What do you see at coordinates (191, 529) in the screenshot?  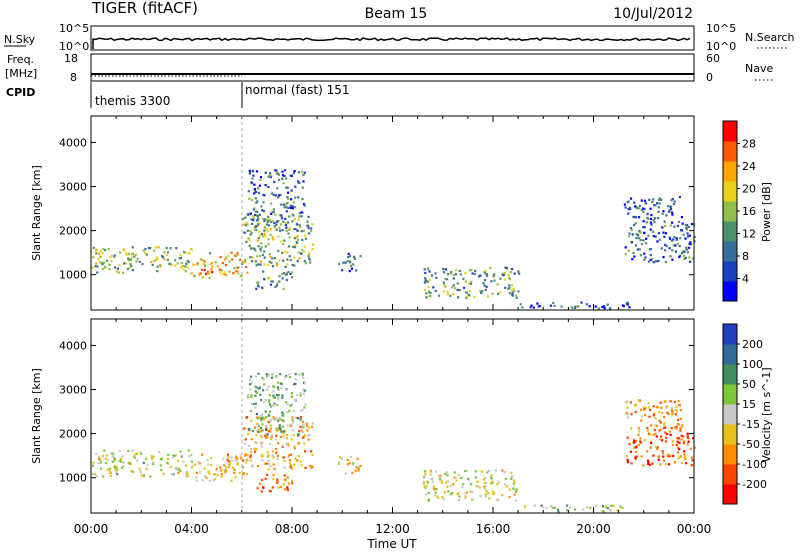 I see `x-tick-label: 04:00` at bounding box center [191, 529].